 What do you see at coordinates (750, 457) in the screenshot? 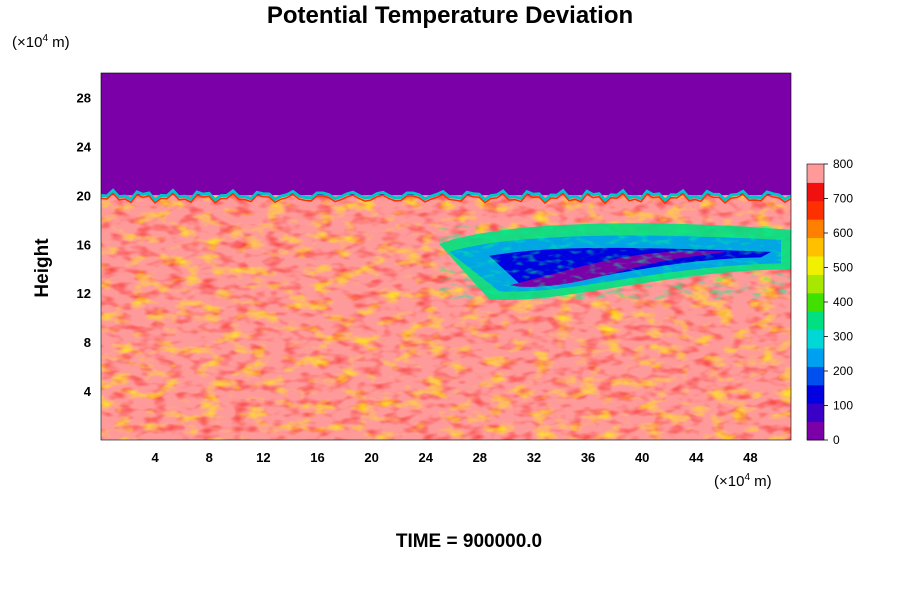
I see `x-tick-label: 48` at bounding box center [750, 457].